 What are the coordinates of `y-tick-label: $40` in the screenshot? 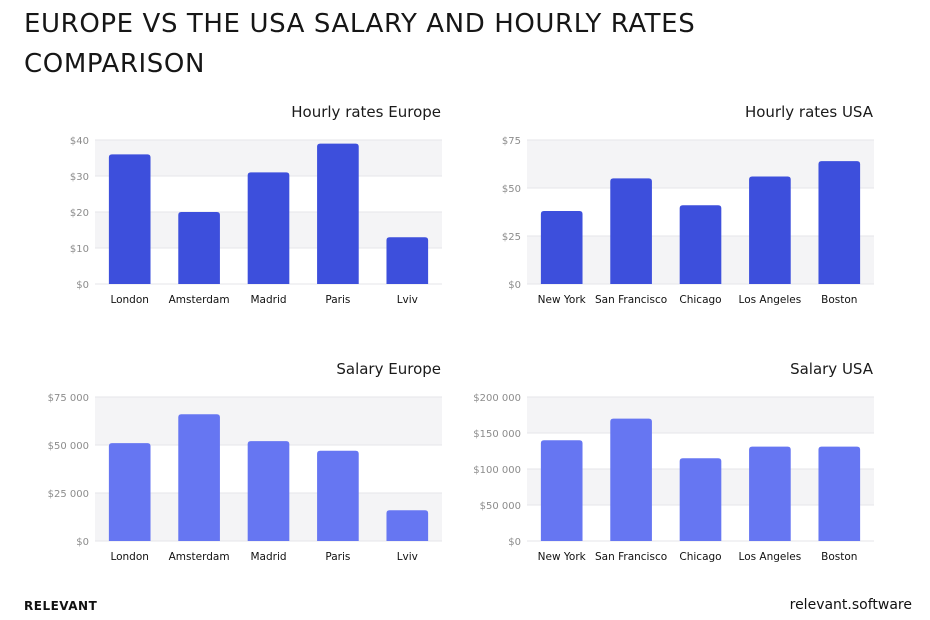 It's located at (79, 141).